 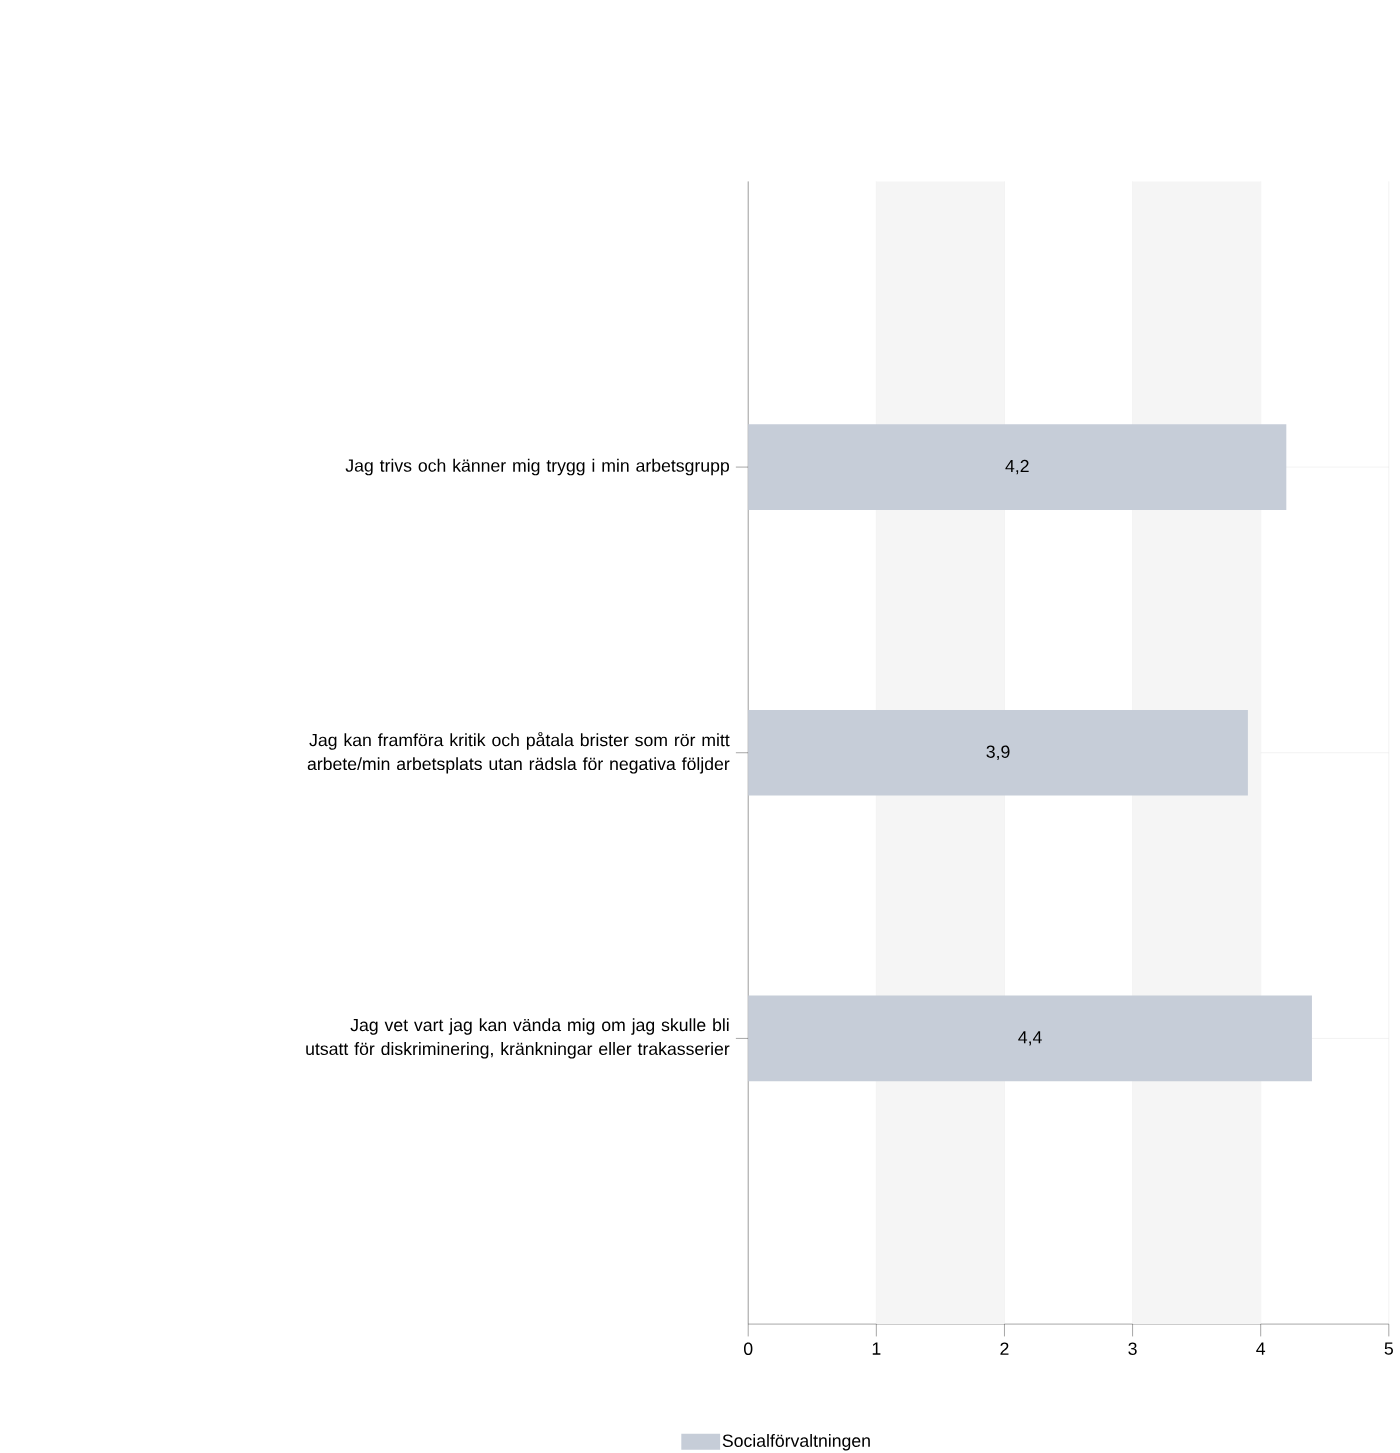 I want to click on x-tick-label: 4, so click(x=1261, y=1348).